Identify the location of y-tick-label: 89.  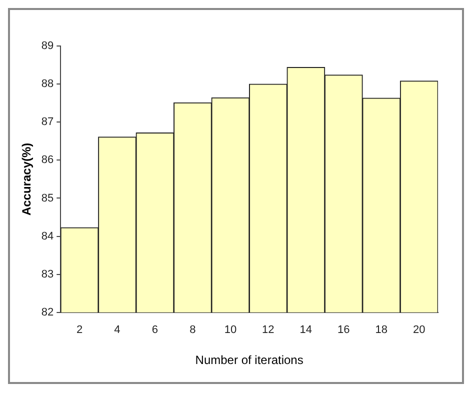
(47, 46).